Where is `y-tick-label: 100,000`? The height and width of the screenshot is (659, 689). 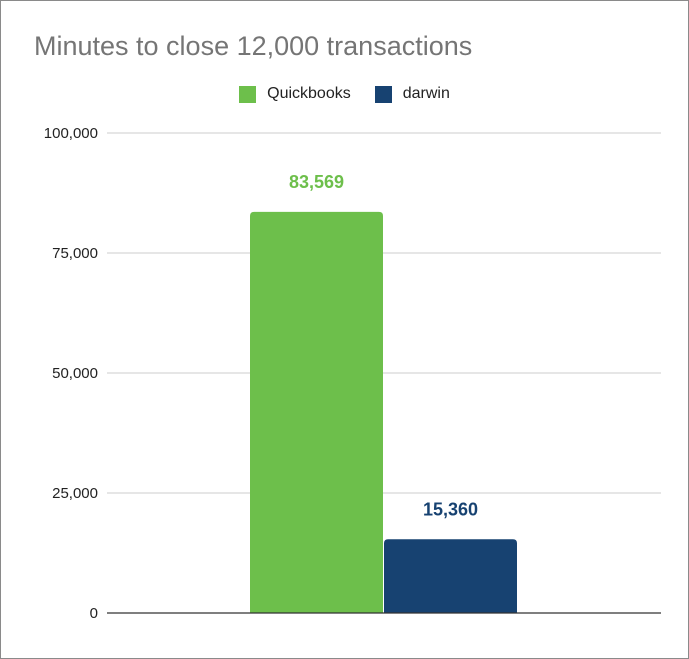
y-tick-label: 100,000 is located at coordinates (71, 133).